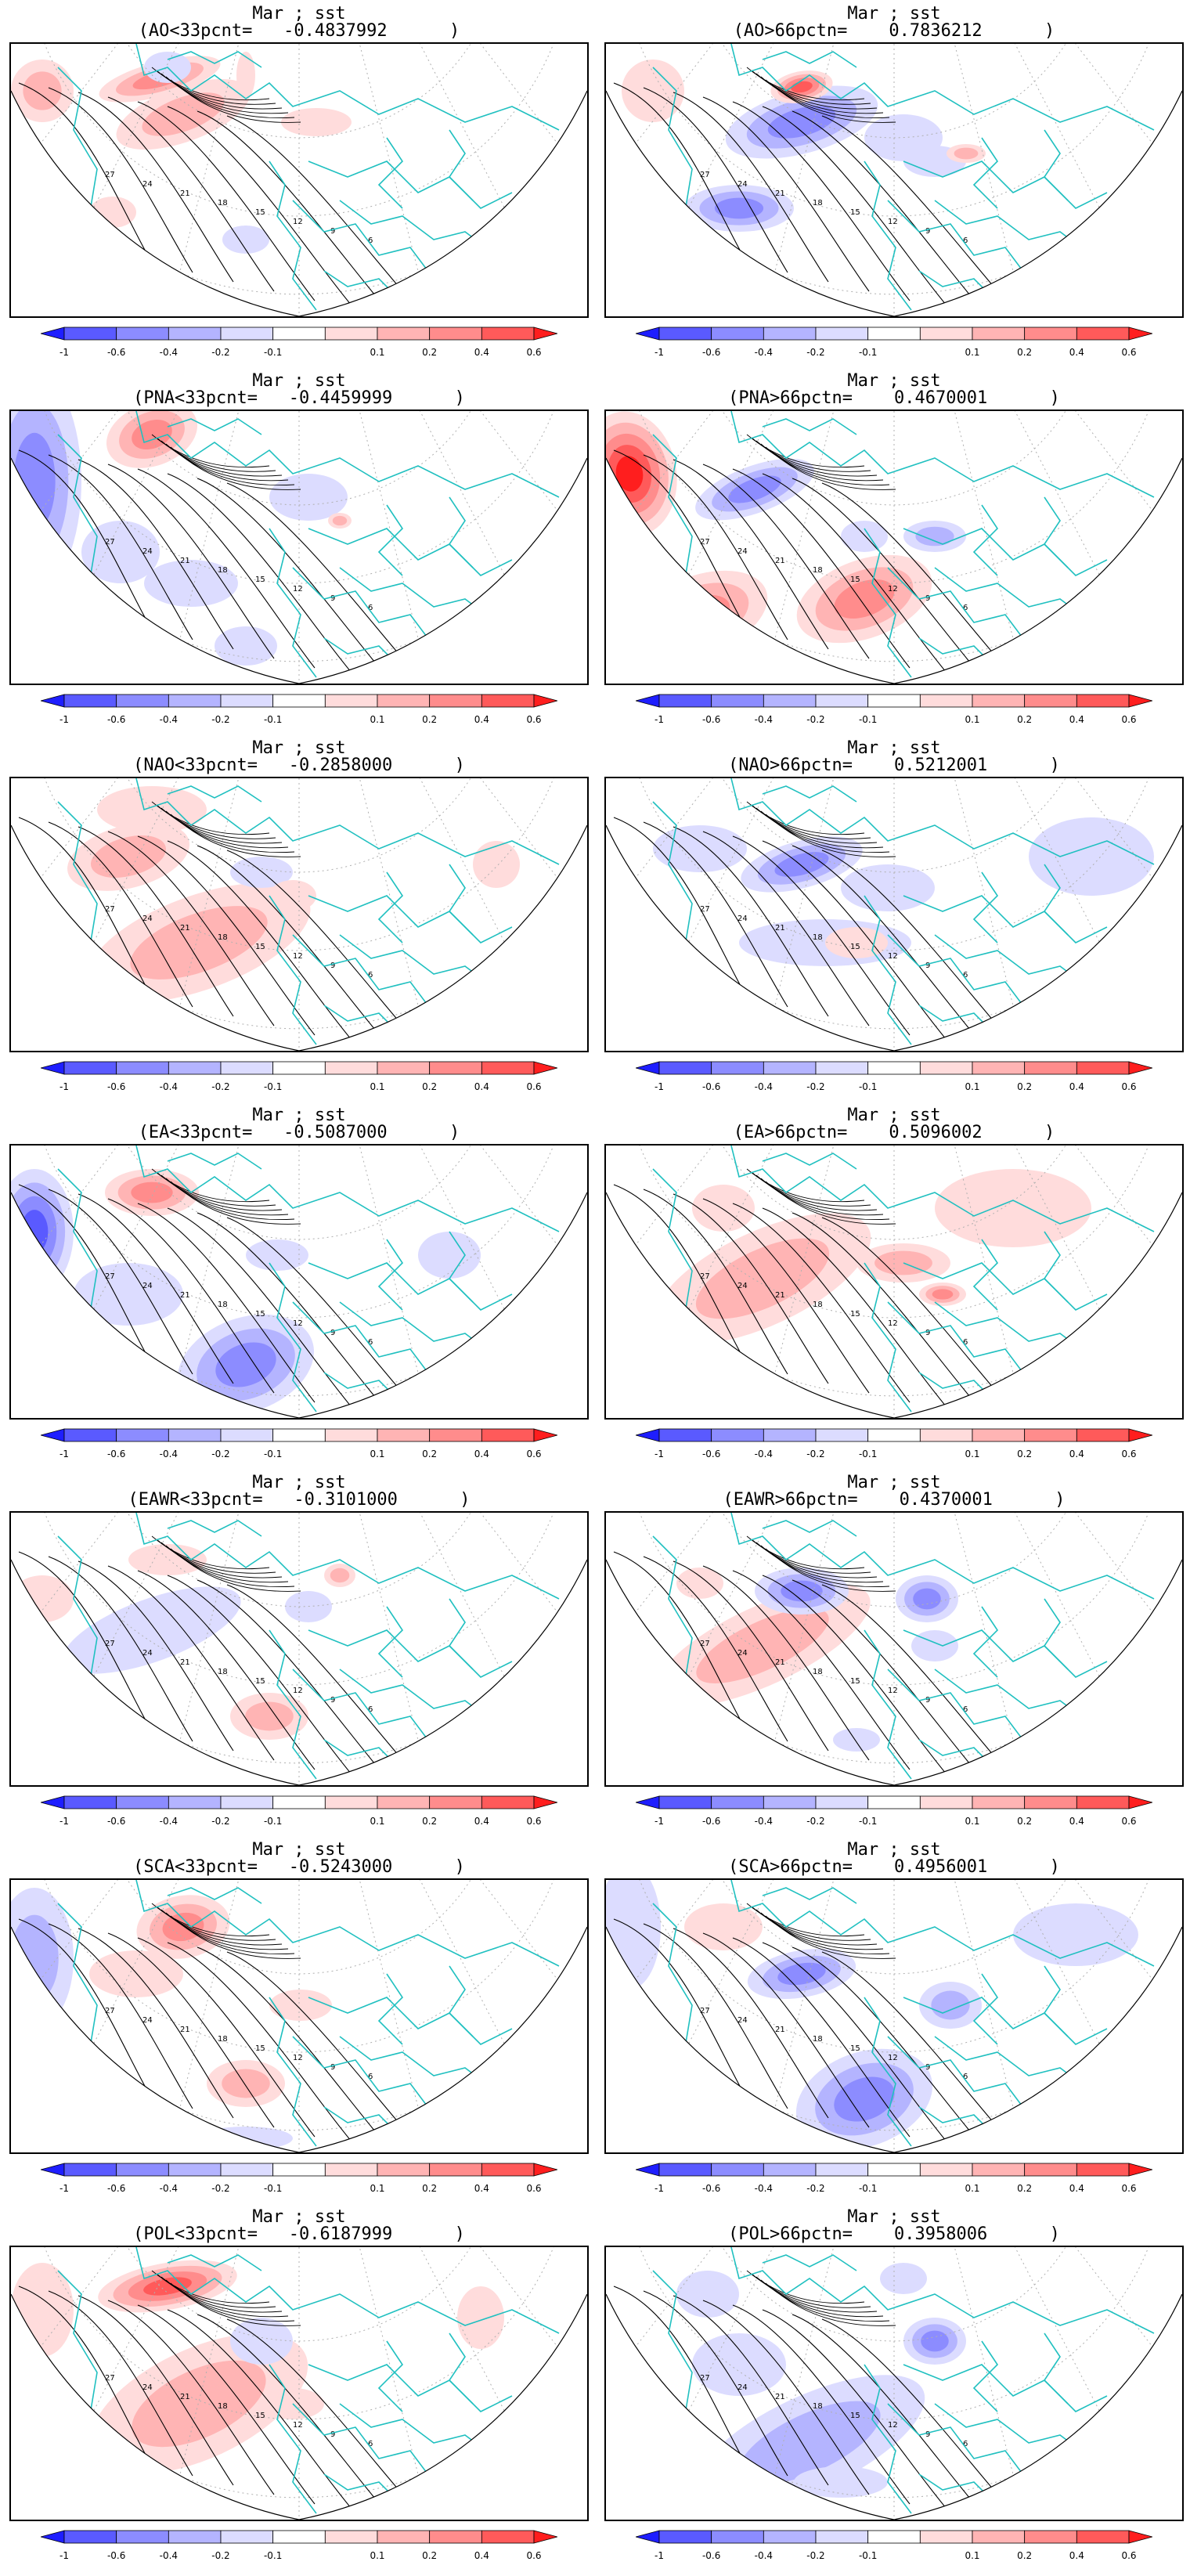  I want to click on panel-subtitle: (NAO<33pcnt= -0.2858000 ), so click(299, 765).